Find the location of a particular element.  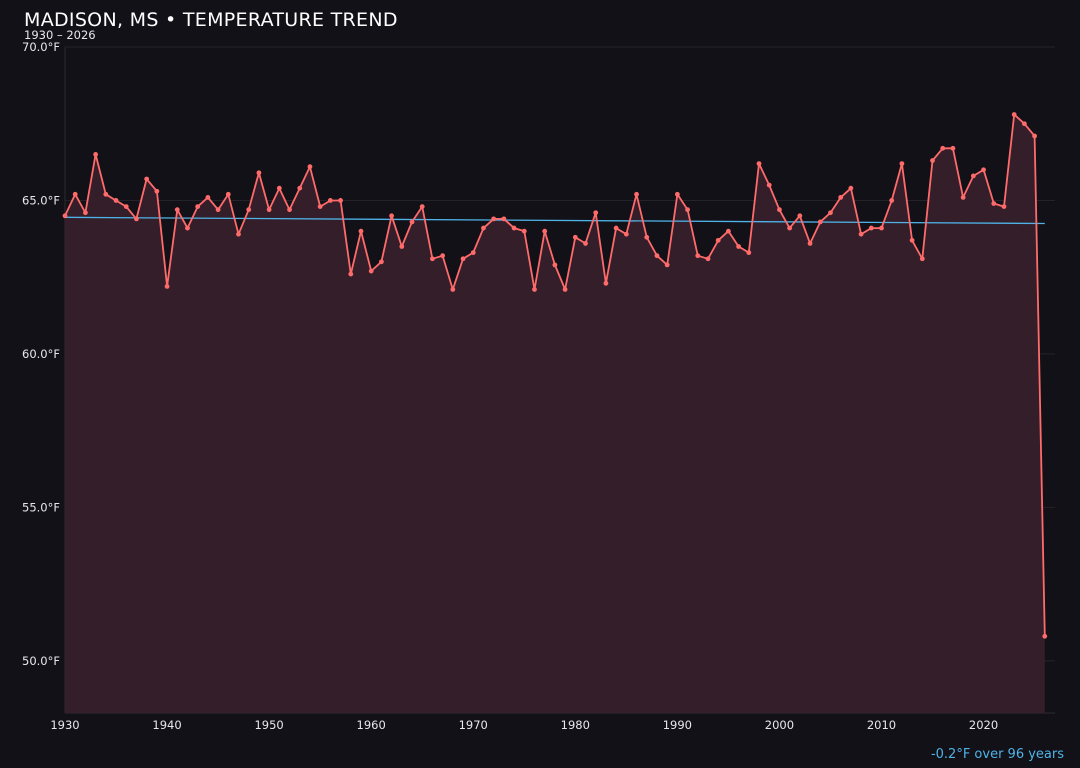

trend-summary: -0.2°F over 96 years is located at coordinates (997, 754).